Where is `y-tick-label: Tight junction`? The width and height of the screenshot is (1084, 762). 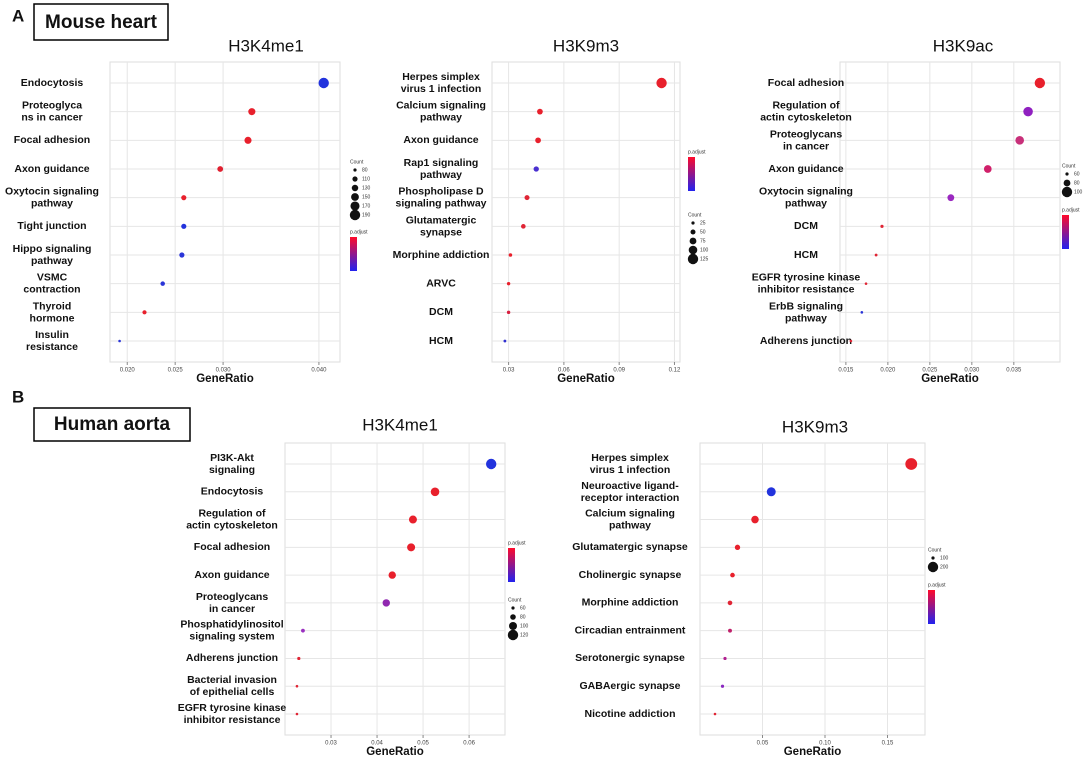
y-tick-label: Tight junction is located at coordinates (51, 226).